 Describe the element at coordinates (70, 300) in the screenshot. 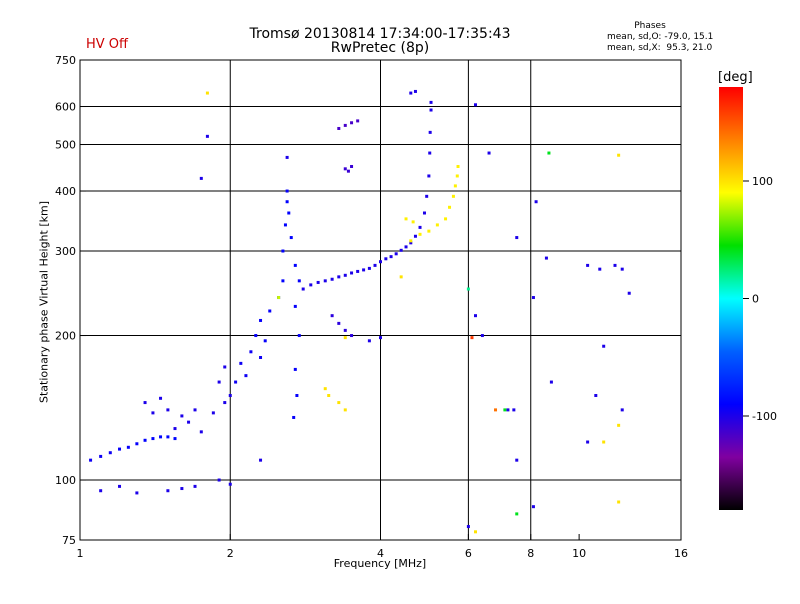

I see `y-axis-ticks: 75 100 200 300 400 500 600 750` at that location.